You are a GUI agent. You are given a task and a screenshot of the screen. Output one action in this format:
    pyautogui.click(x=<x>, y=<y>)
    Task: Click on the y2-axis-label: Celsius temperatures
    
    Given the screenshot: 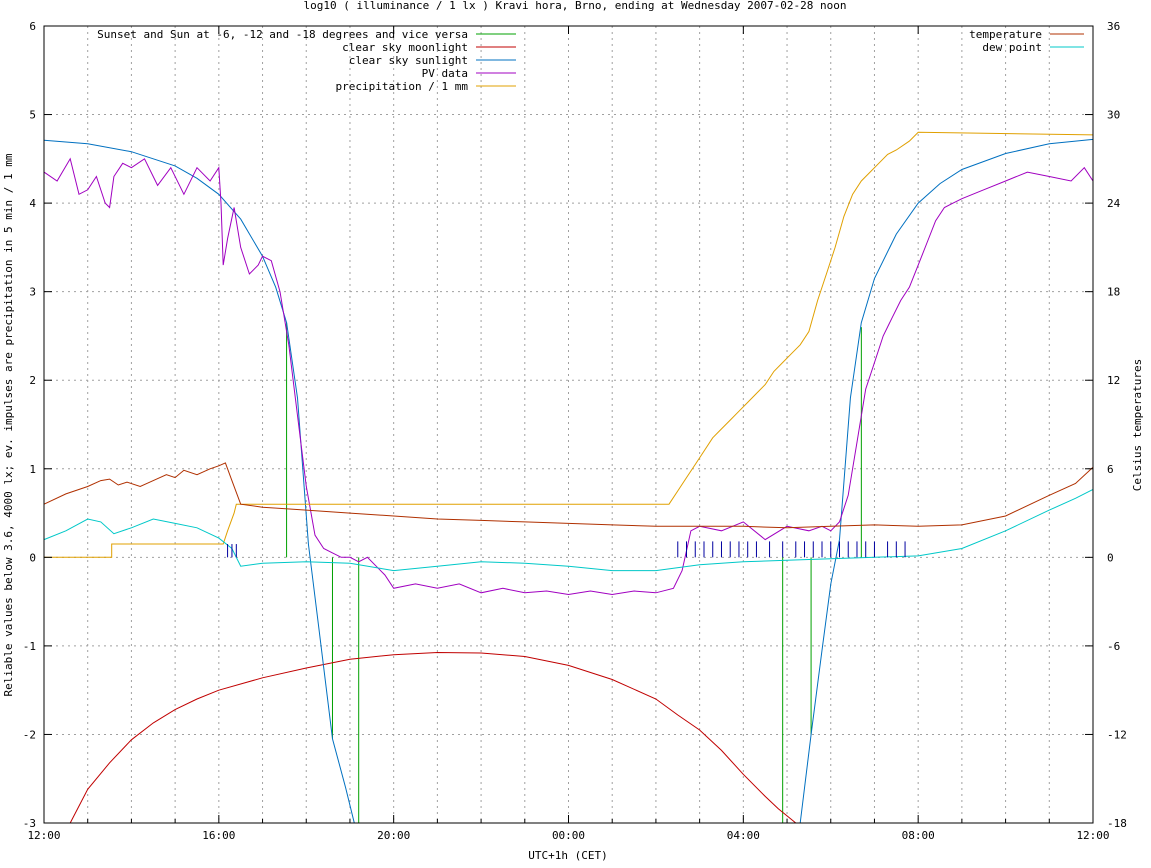 What is the action you would take?
    pyautogui.click(x=1137, y=425)
    